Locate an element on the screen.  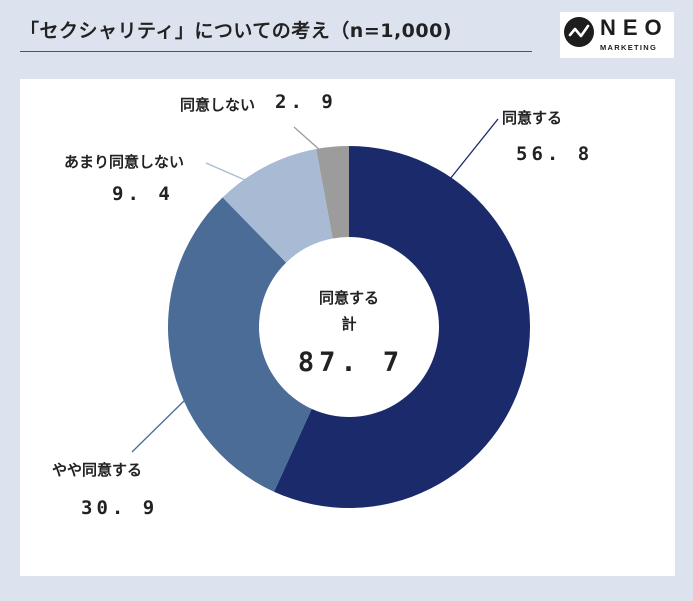
slice-somewhat-agree is located at coordinates (240, 344).